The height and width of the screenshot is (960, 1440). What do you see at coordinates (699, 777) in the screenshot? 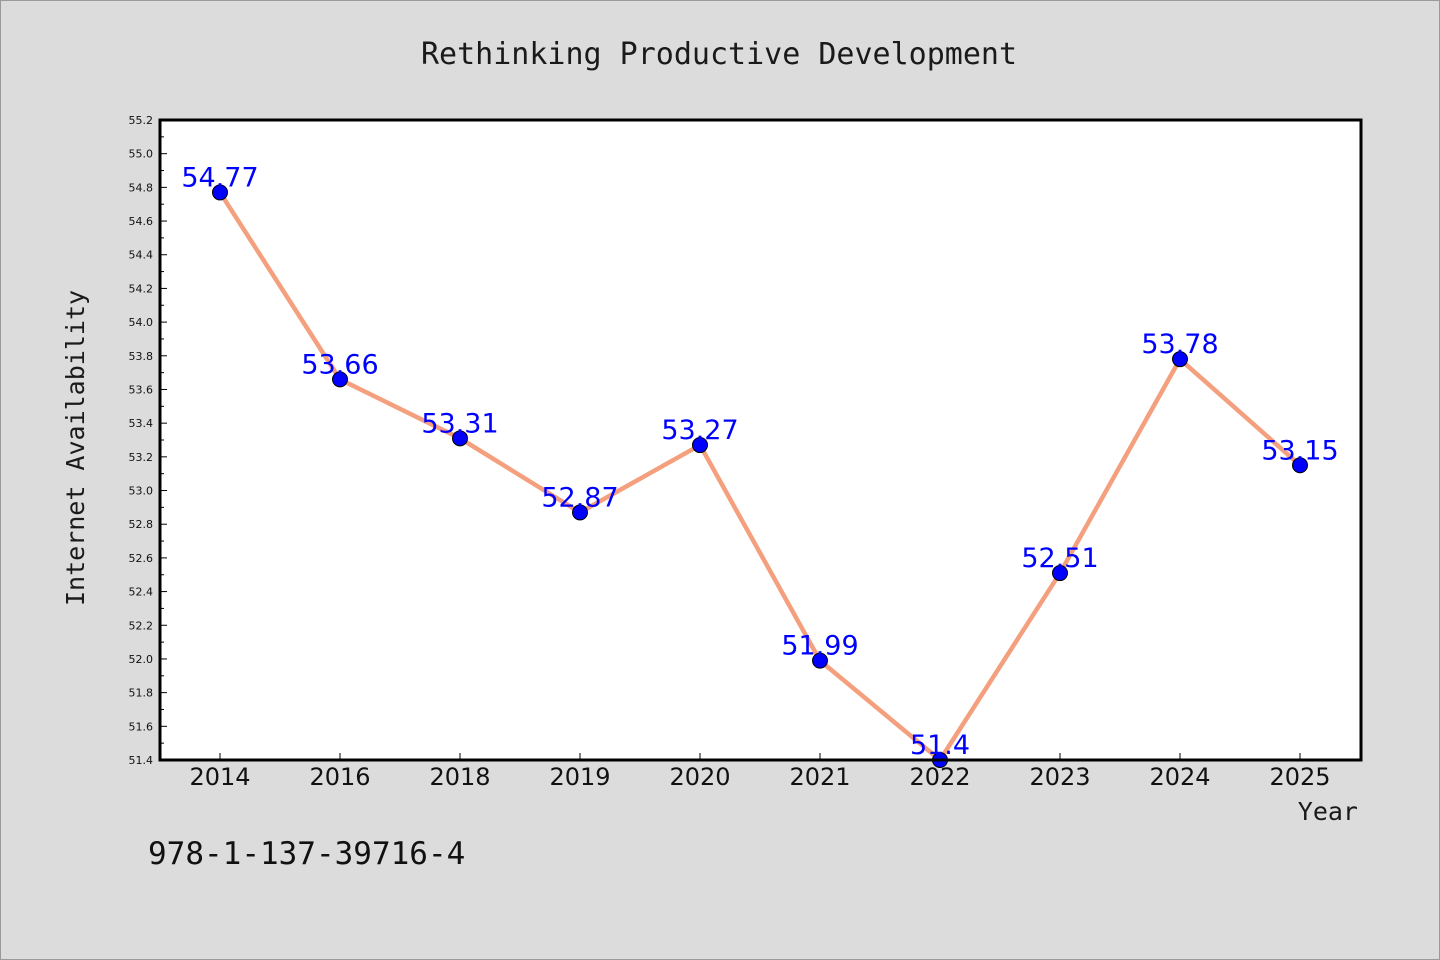
I see `x-tick-label: 2020` at bounding box center [699, 777].